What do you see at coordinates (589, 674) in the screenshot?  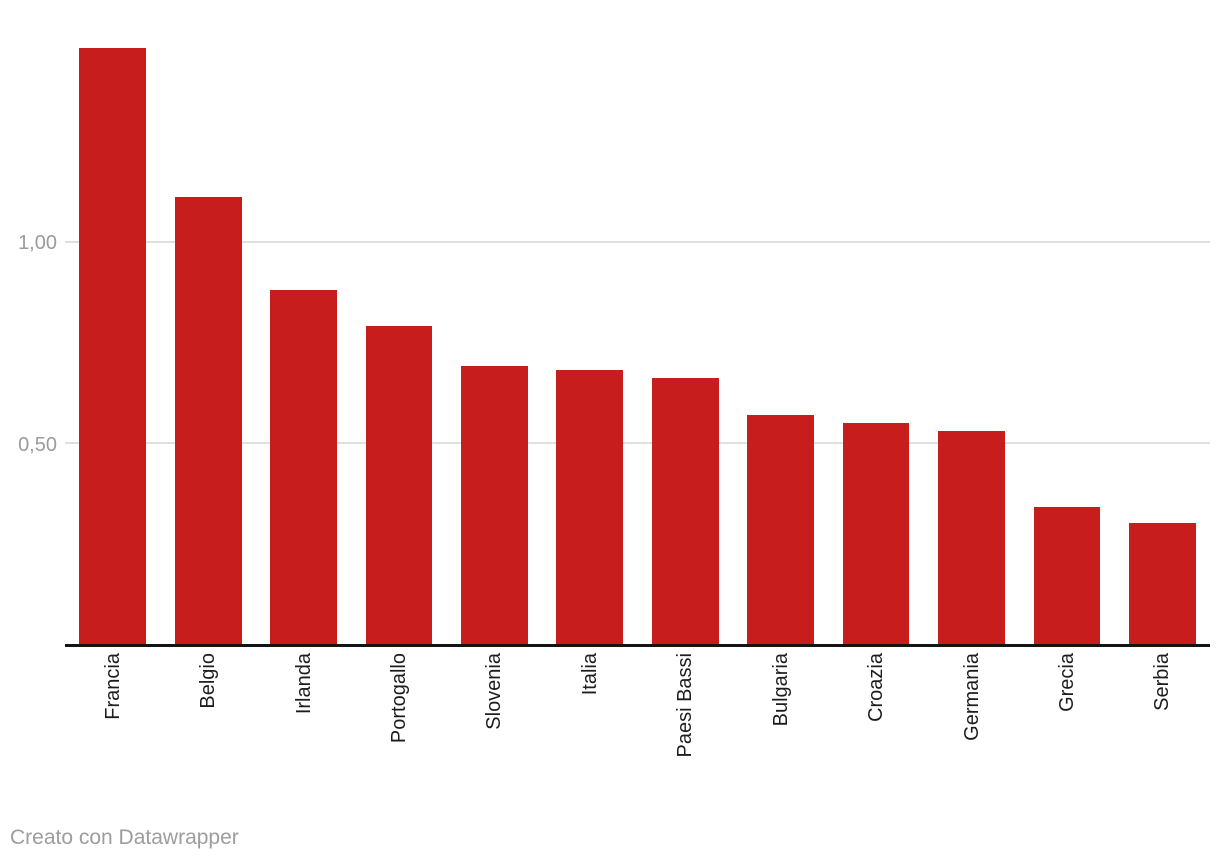 I see `x-axis-label: Italia` at bounding box center [589, 674].